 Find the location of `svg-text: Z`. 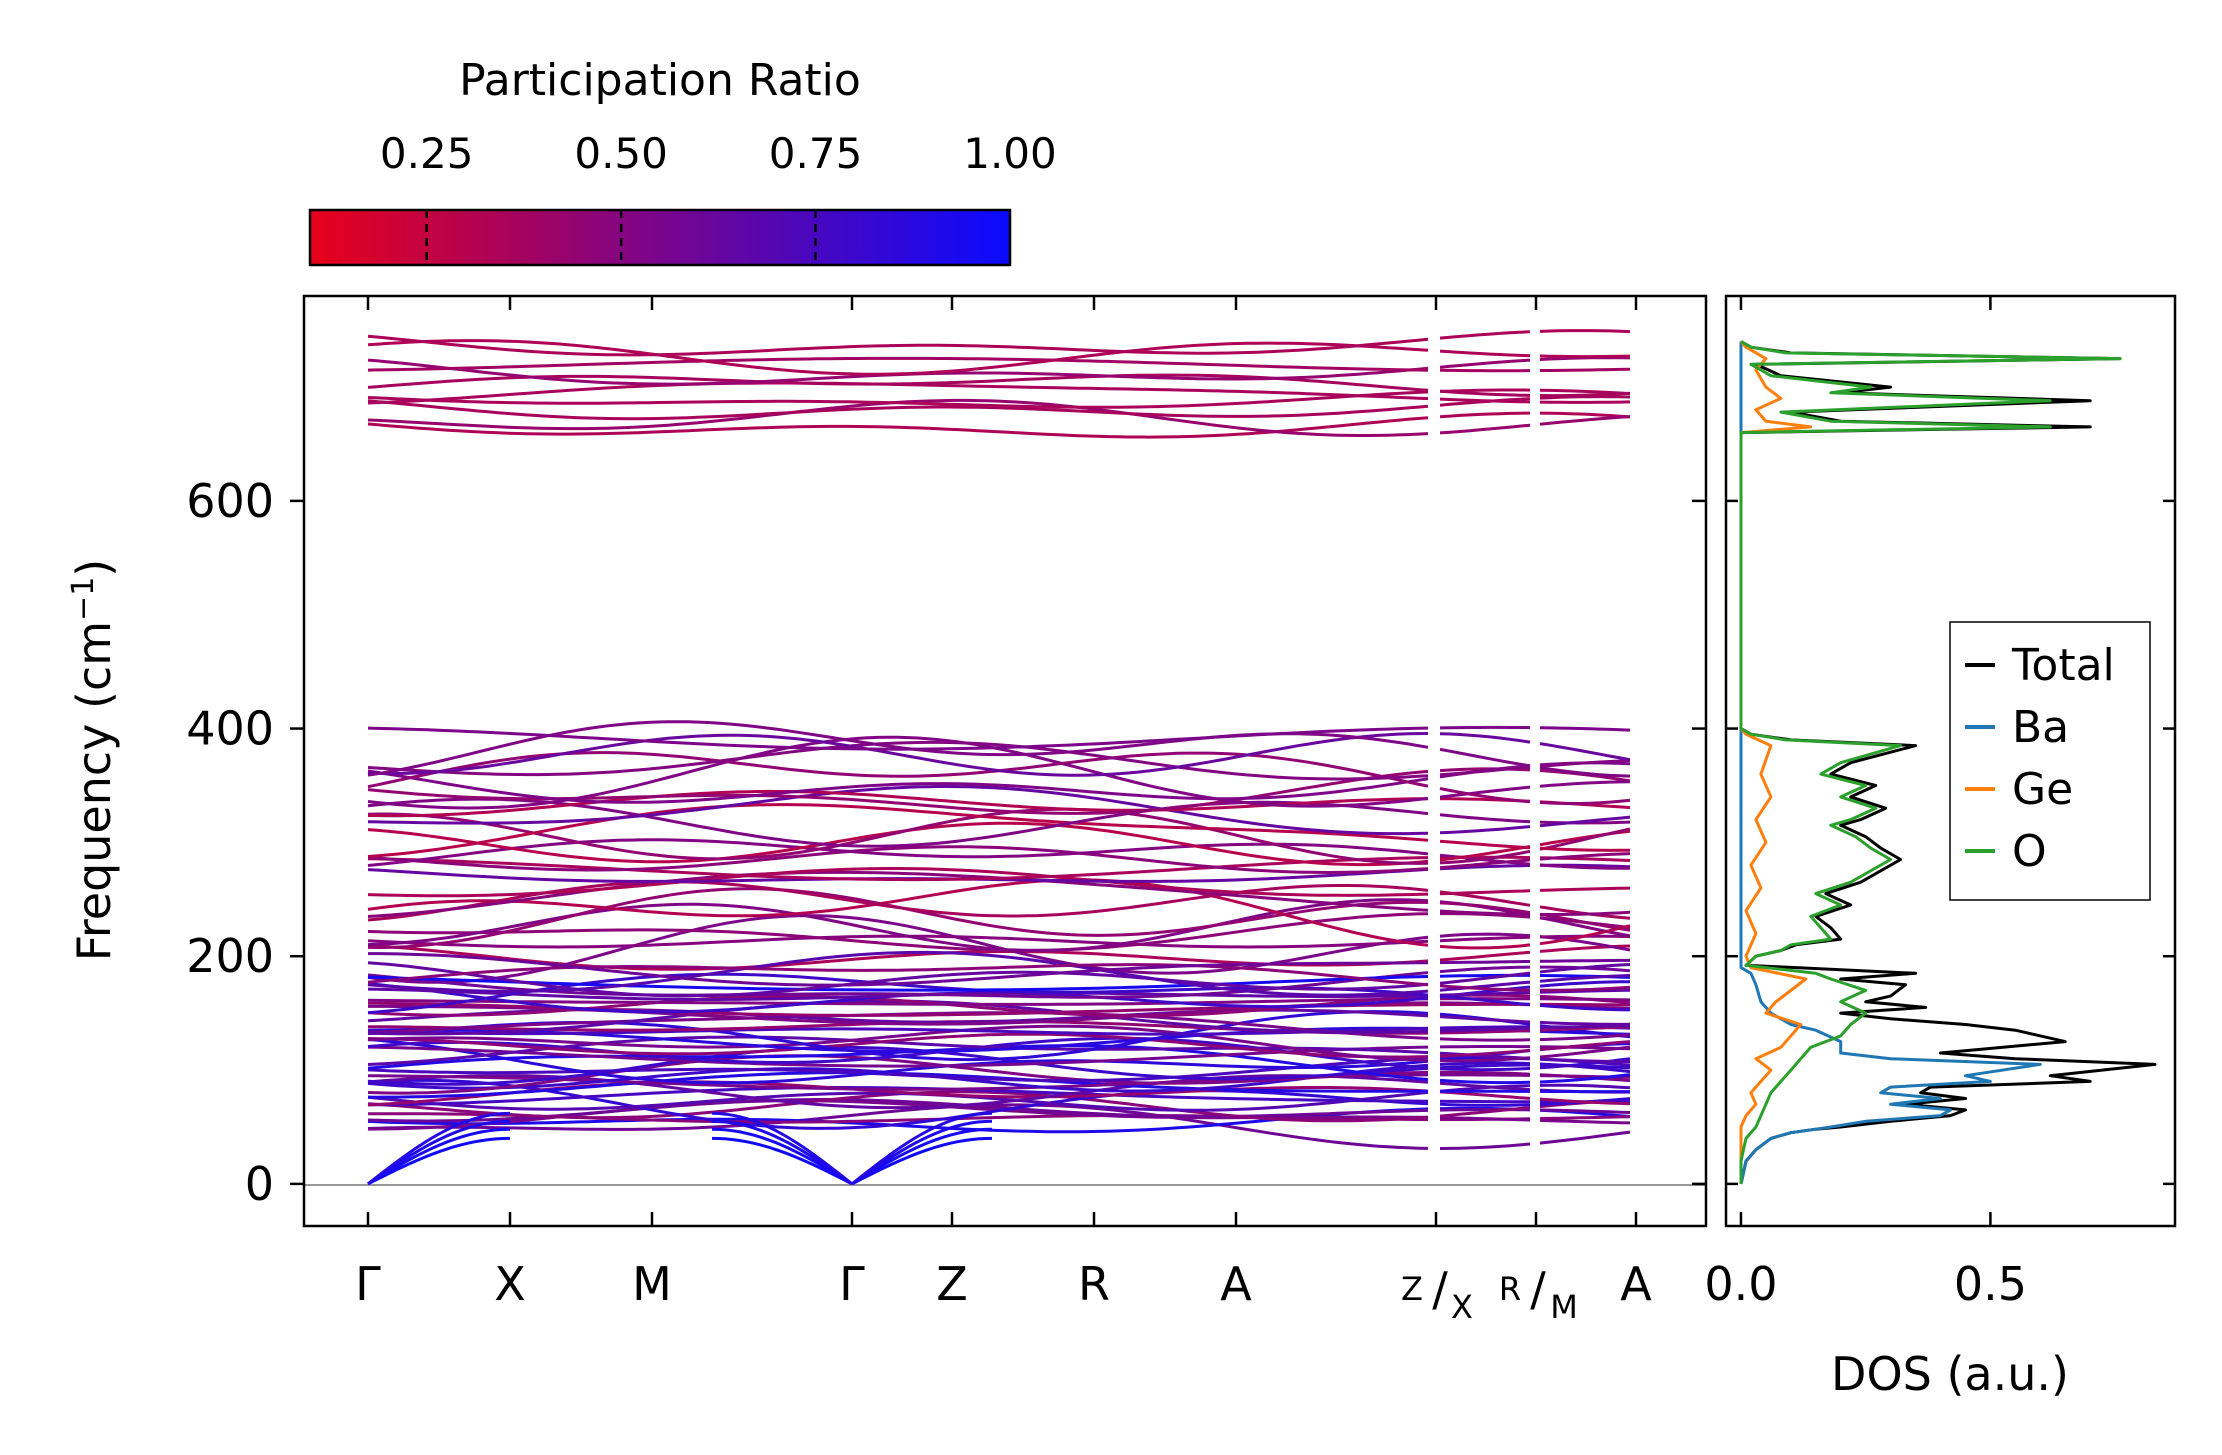

svg-text: Z is located at coordinates (1412, 1289).